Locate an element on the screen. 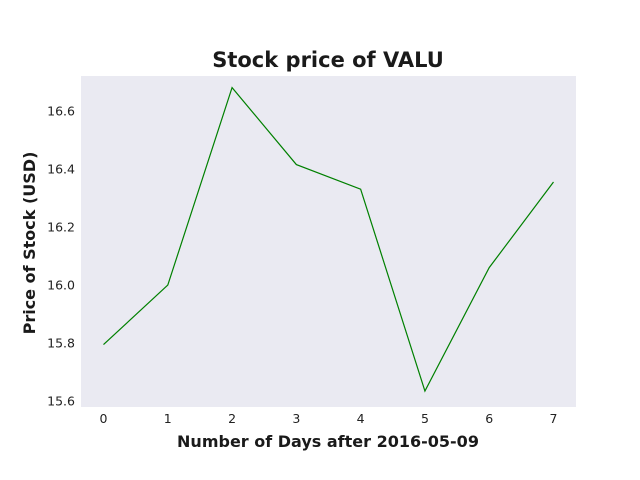 This screenshot has height=480, width=640. y-tick-label: 16.2 is located at coordinates (61, 226).